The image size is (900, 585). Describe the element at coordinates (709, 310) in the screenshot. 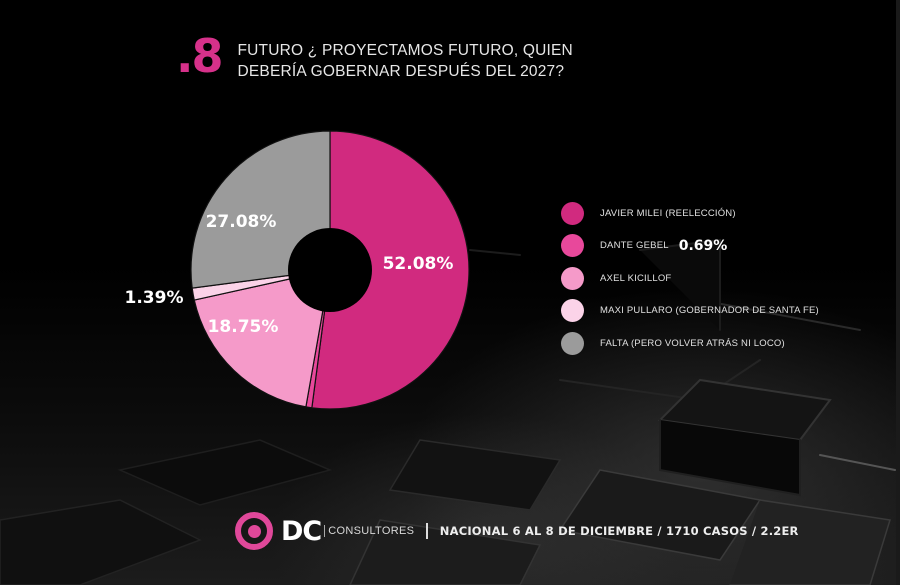

I see `legend-label: MAXI PULLARO (GOBERNADOR DE SANTA FE)` at that location.